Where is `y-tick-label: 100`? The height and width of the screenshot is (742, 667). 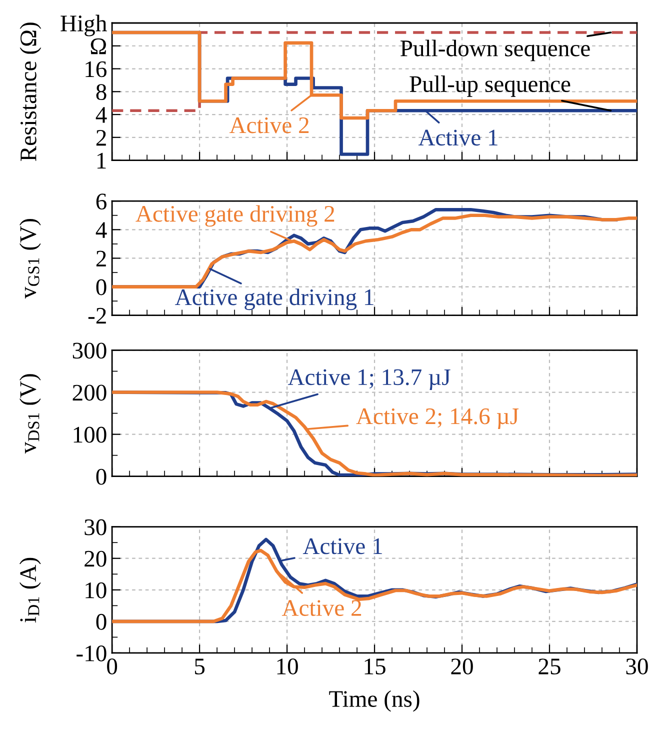
y-tick-label: 100 is located at coordinates (90, 434).